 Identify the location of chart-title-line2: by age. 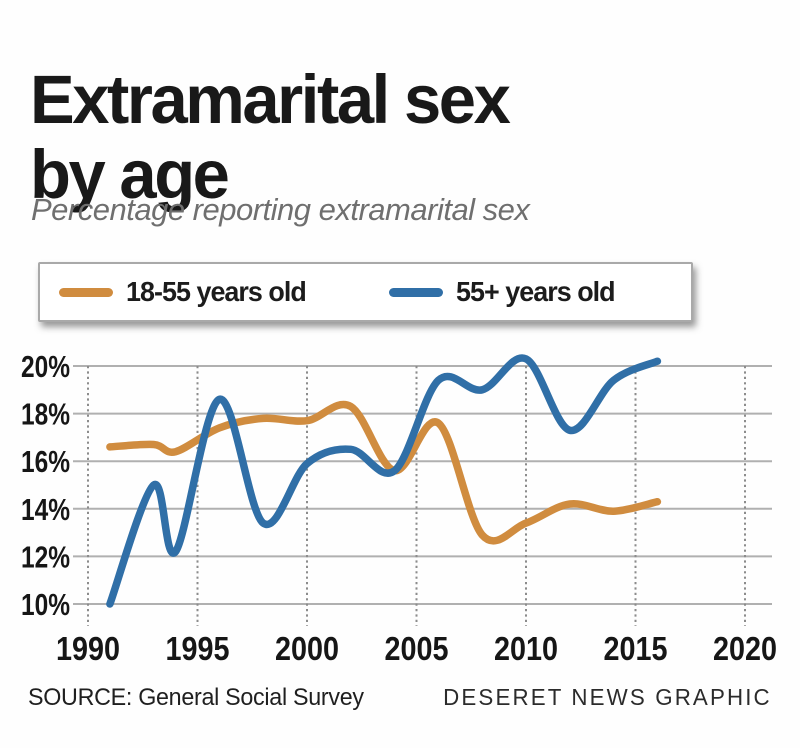
(130, 175).